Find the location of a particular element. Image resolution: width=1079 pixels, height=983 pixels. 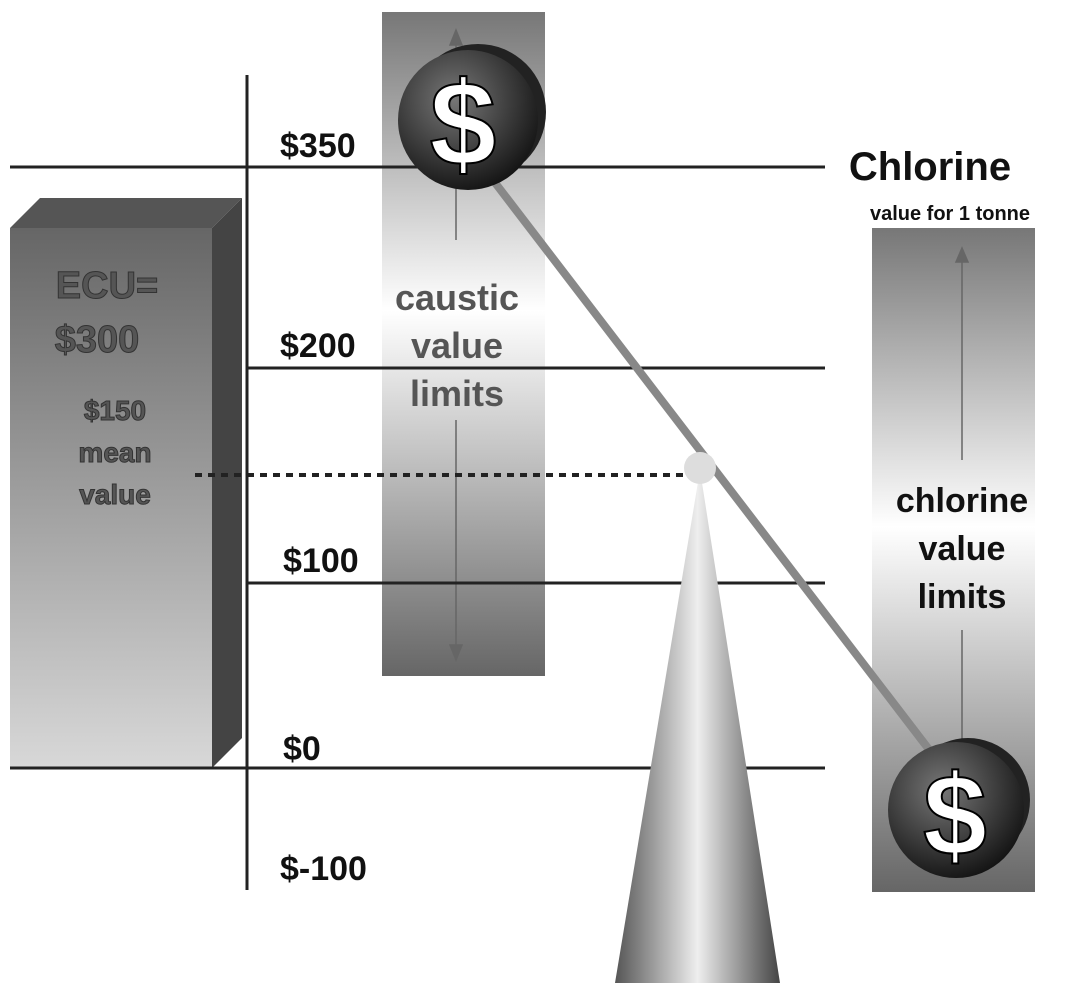

ecu-text: ECU= $300 $150 mean value is located at coordinates (106, 388).